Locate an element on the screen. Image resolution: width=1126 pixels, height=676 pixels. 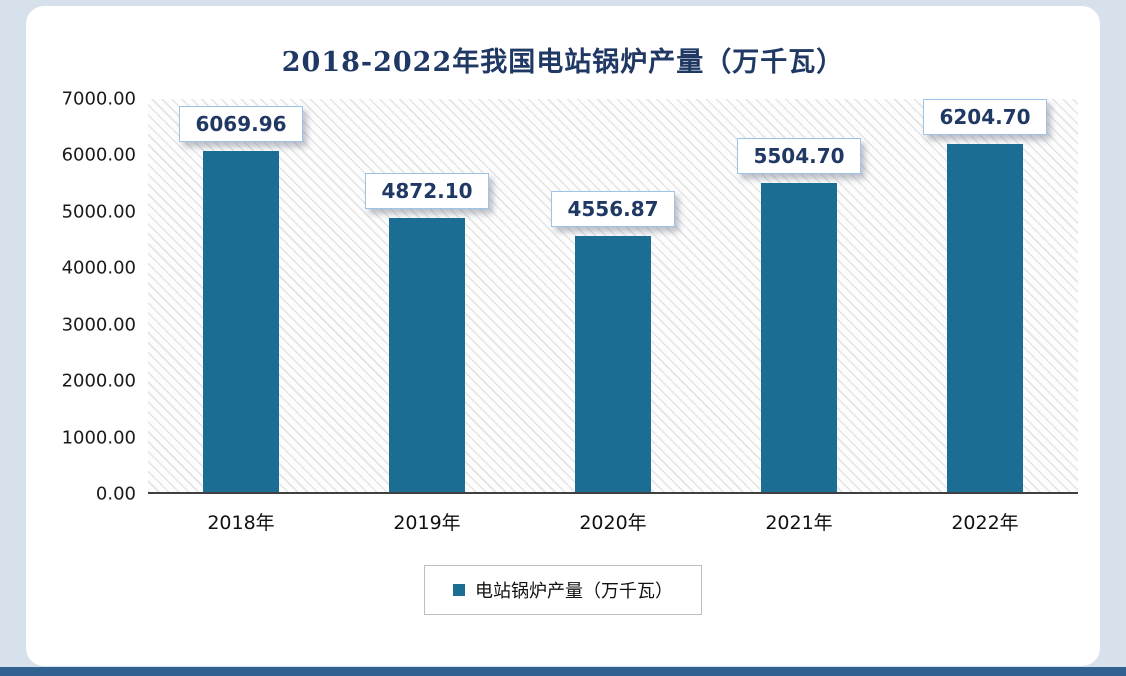
chart-title: 2018-2022年我国电站锅炉产量（万千瓦） is located at coordinates (563, 62).